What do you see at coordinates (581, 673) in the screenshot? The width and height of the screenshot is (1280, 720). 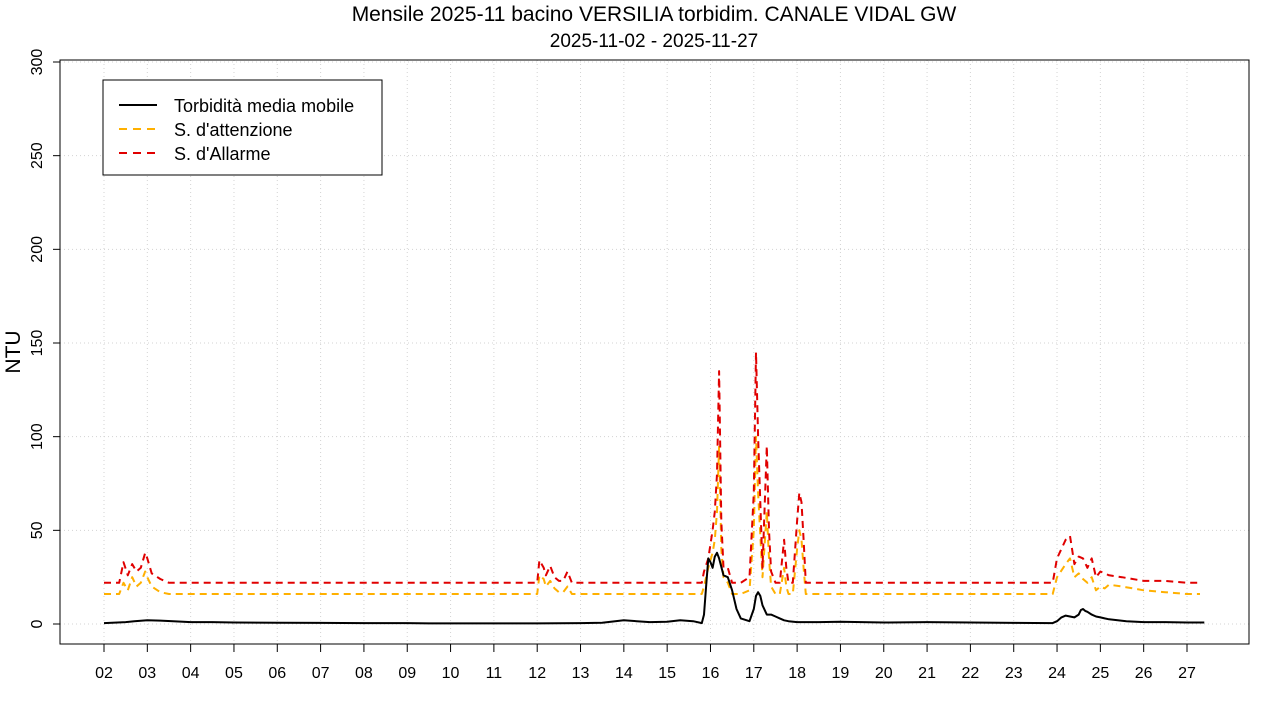 I see `x-tick-label: 13` at bounding box center [581, 673].